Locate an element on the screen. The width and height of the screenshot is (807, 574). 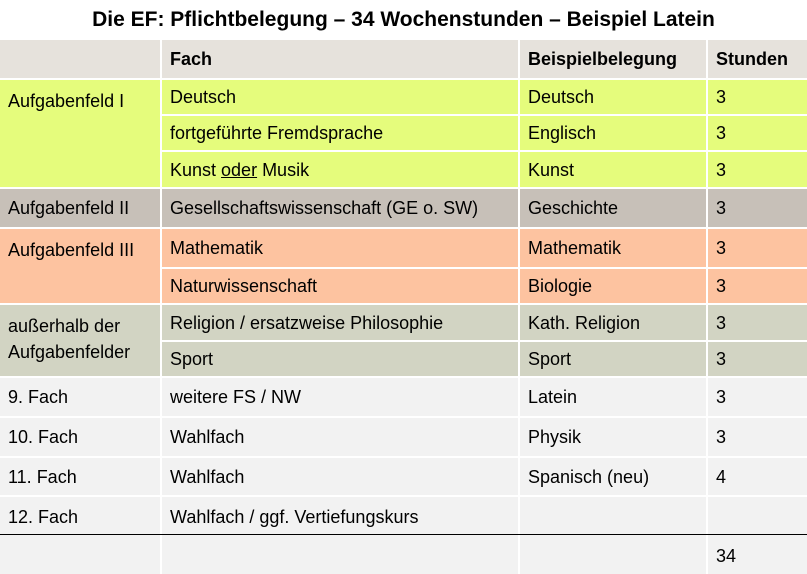
header-empty-cell is located at coordinates (80, 59).